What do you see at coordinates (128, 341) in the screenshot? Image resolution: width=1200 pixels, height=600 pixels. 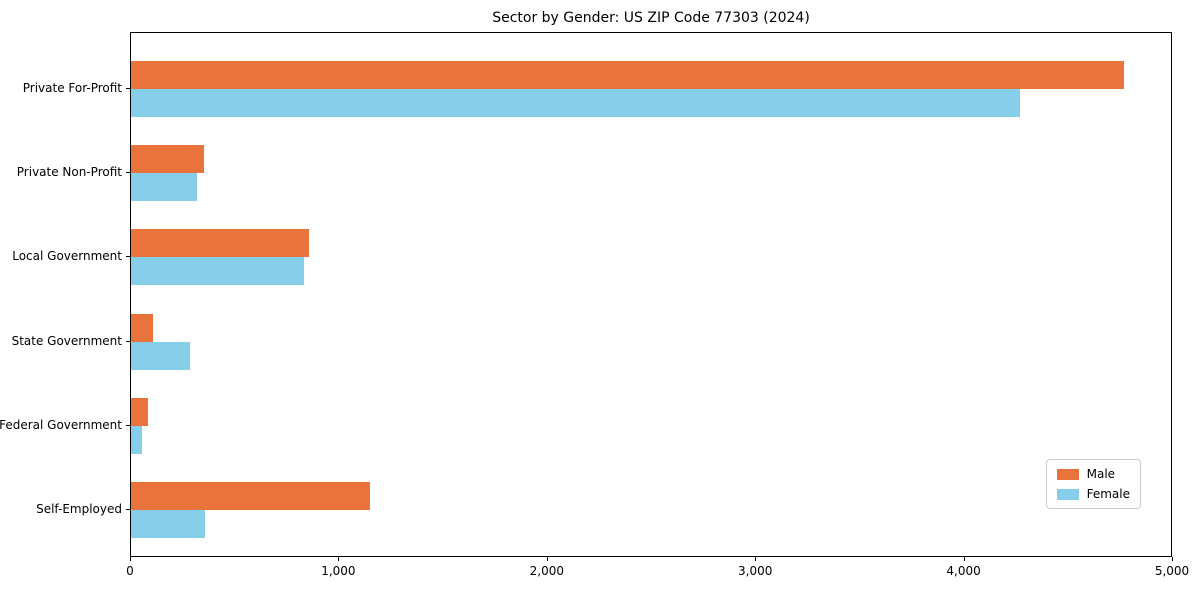 I see `ytick-mark-state-government` at bounding box center [128, 341].